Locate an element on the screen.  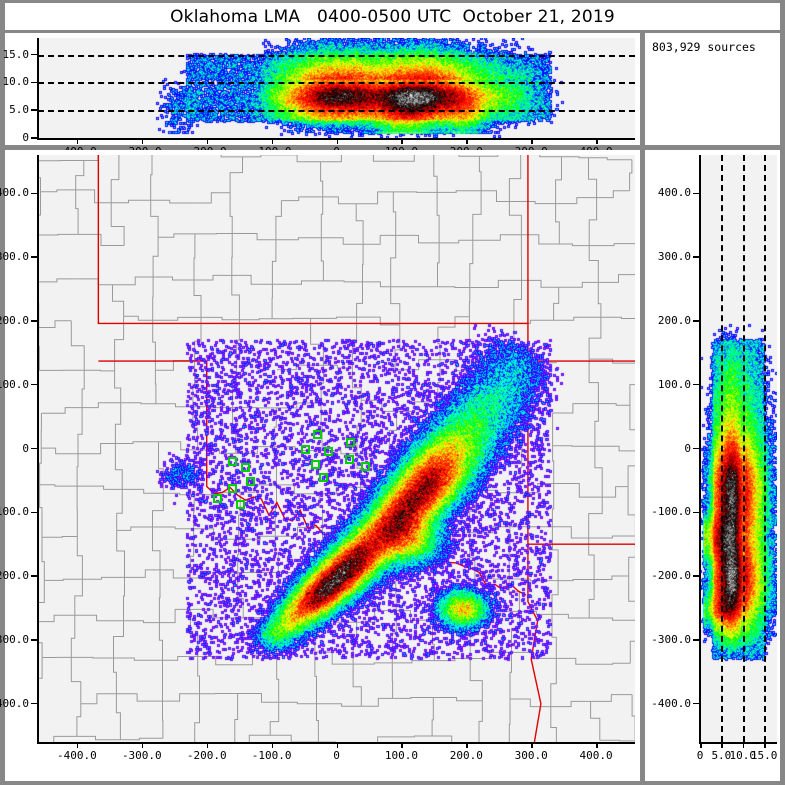
map-panel-ytick-label: 200.0 is located at coordinates (14, 320).